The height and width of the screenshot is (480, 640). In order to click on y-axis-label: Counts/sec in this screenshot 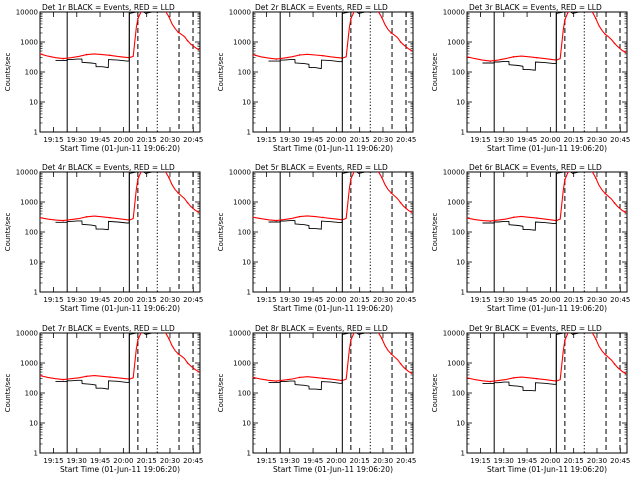, I will do `click(435, 72)`.